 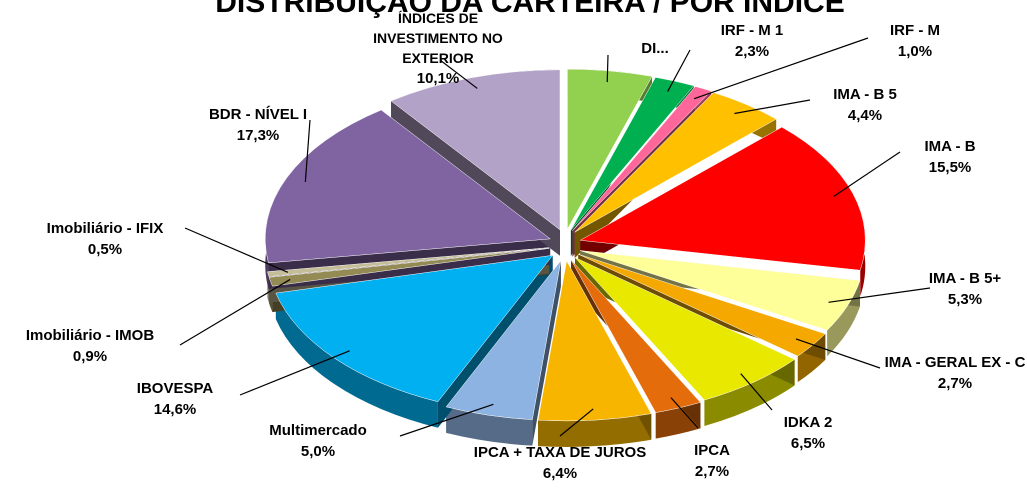 I want to click on chart-title: DISTRIBUIÇÃO DA CARTEIRA / POR ÍNDICE, so click(x=530, y=9).